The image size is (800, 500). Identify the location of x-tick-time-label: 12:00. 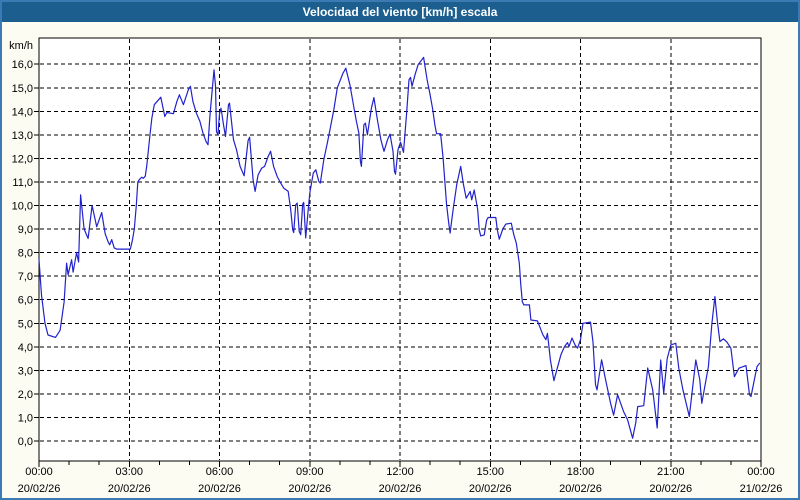
(400, 472).